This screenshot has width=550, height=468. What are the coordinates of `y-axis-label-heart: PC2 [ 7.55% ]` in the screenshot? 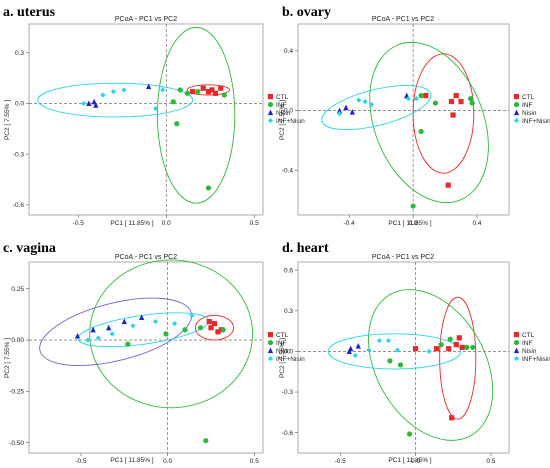 It's located at (282, 358).